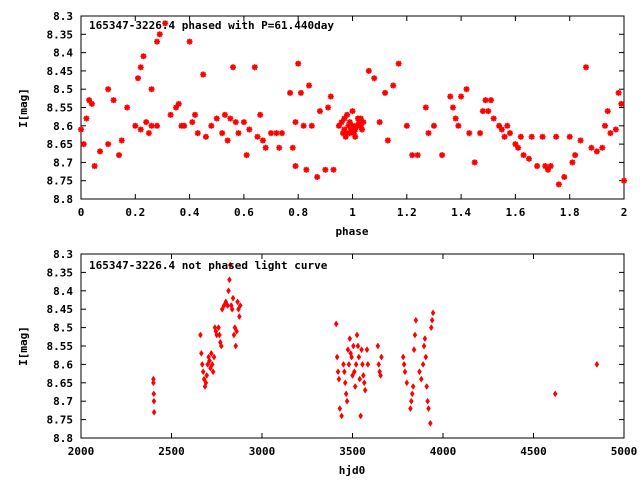  What do you see at coordinates (570, 212) in the screenshot?
I see `x-tick-label: 1.8` at bounding box center [570, 212].